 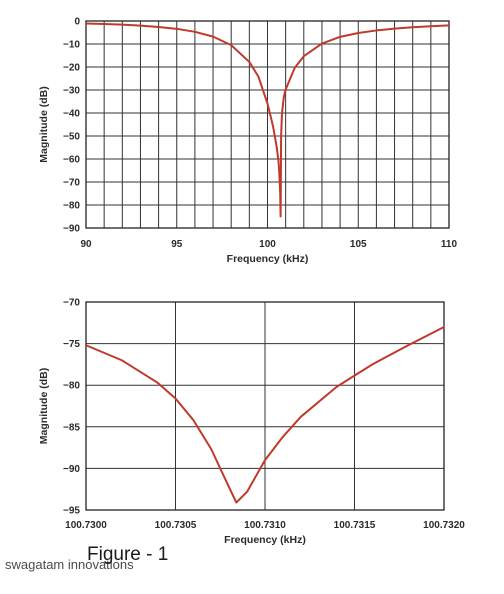 What do you see at coordinates (355, 525) in the screenshot?
I see `chart2-x-tick-label: 100.7315` at bounding box center [355, 525].